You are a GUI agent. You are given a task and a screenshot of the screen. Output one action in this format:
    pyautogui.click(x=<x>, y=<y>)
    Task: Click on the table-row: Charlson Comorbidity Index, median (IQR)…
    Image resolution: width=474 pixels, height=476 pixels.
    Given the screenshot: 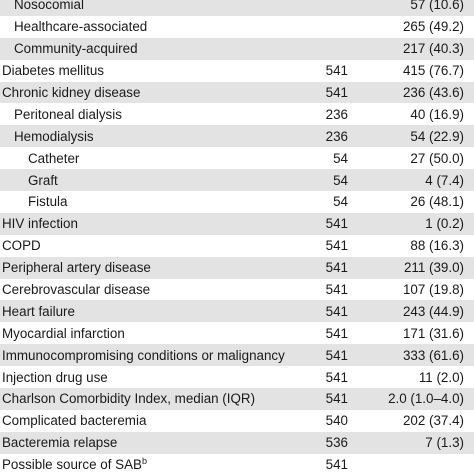 What is the action you would take?
    pyautogui.click(x=237, y=399)
    